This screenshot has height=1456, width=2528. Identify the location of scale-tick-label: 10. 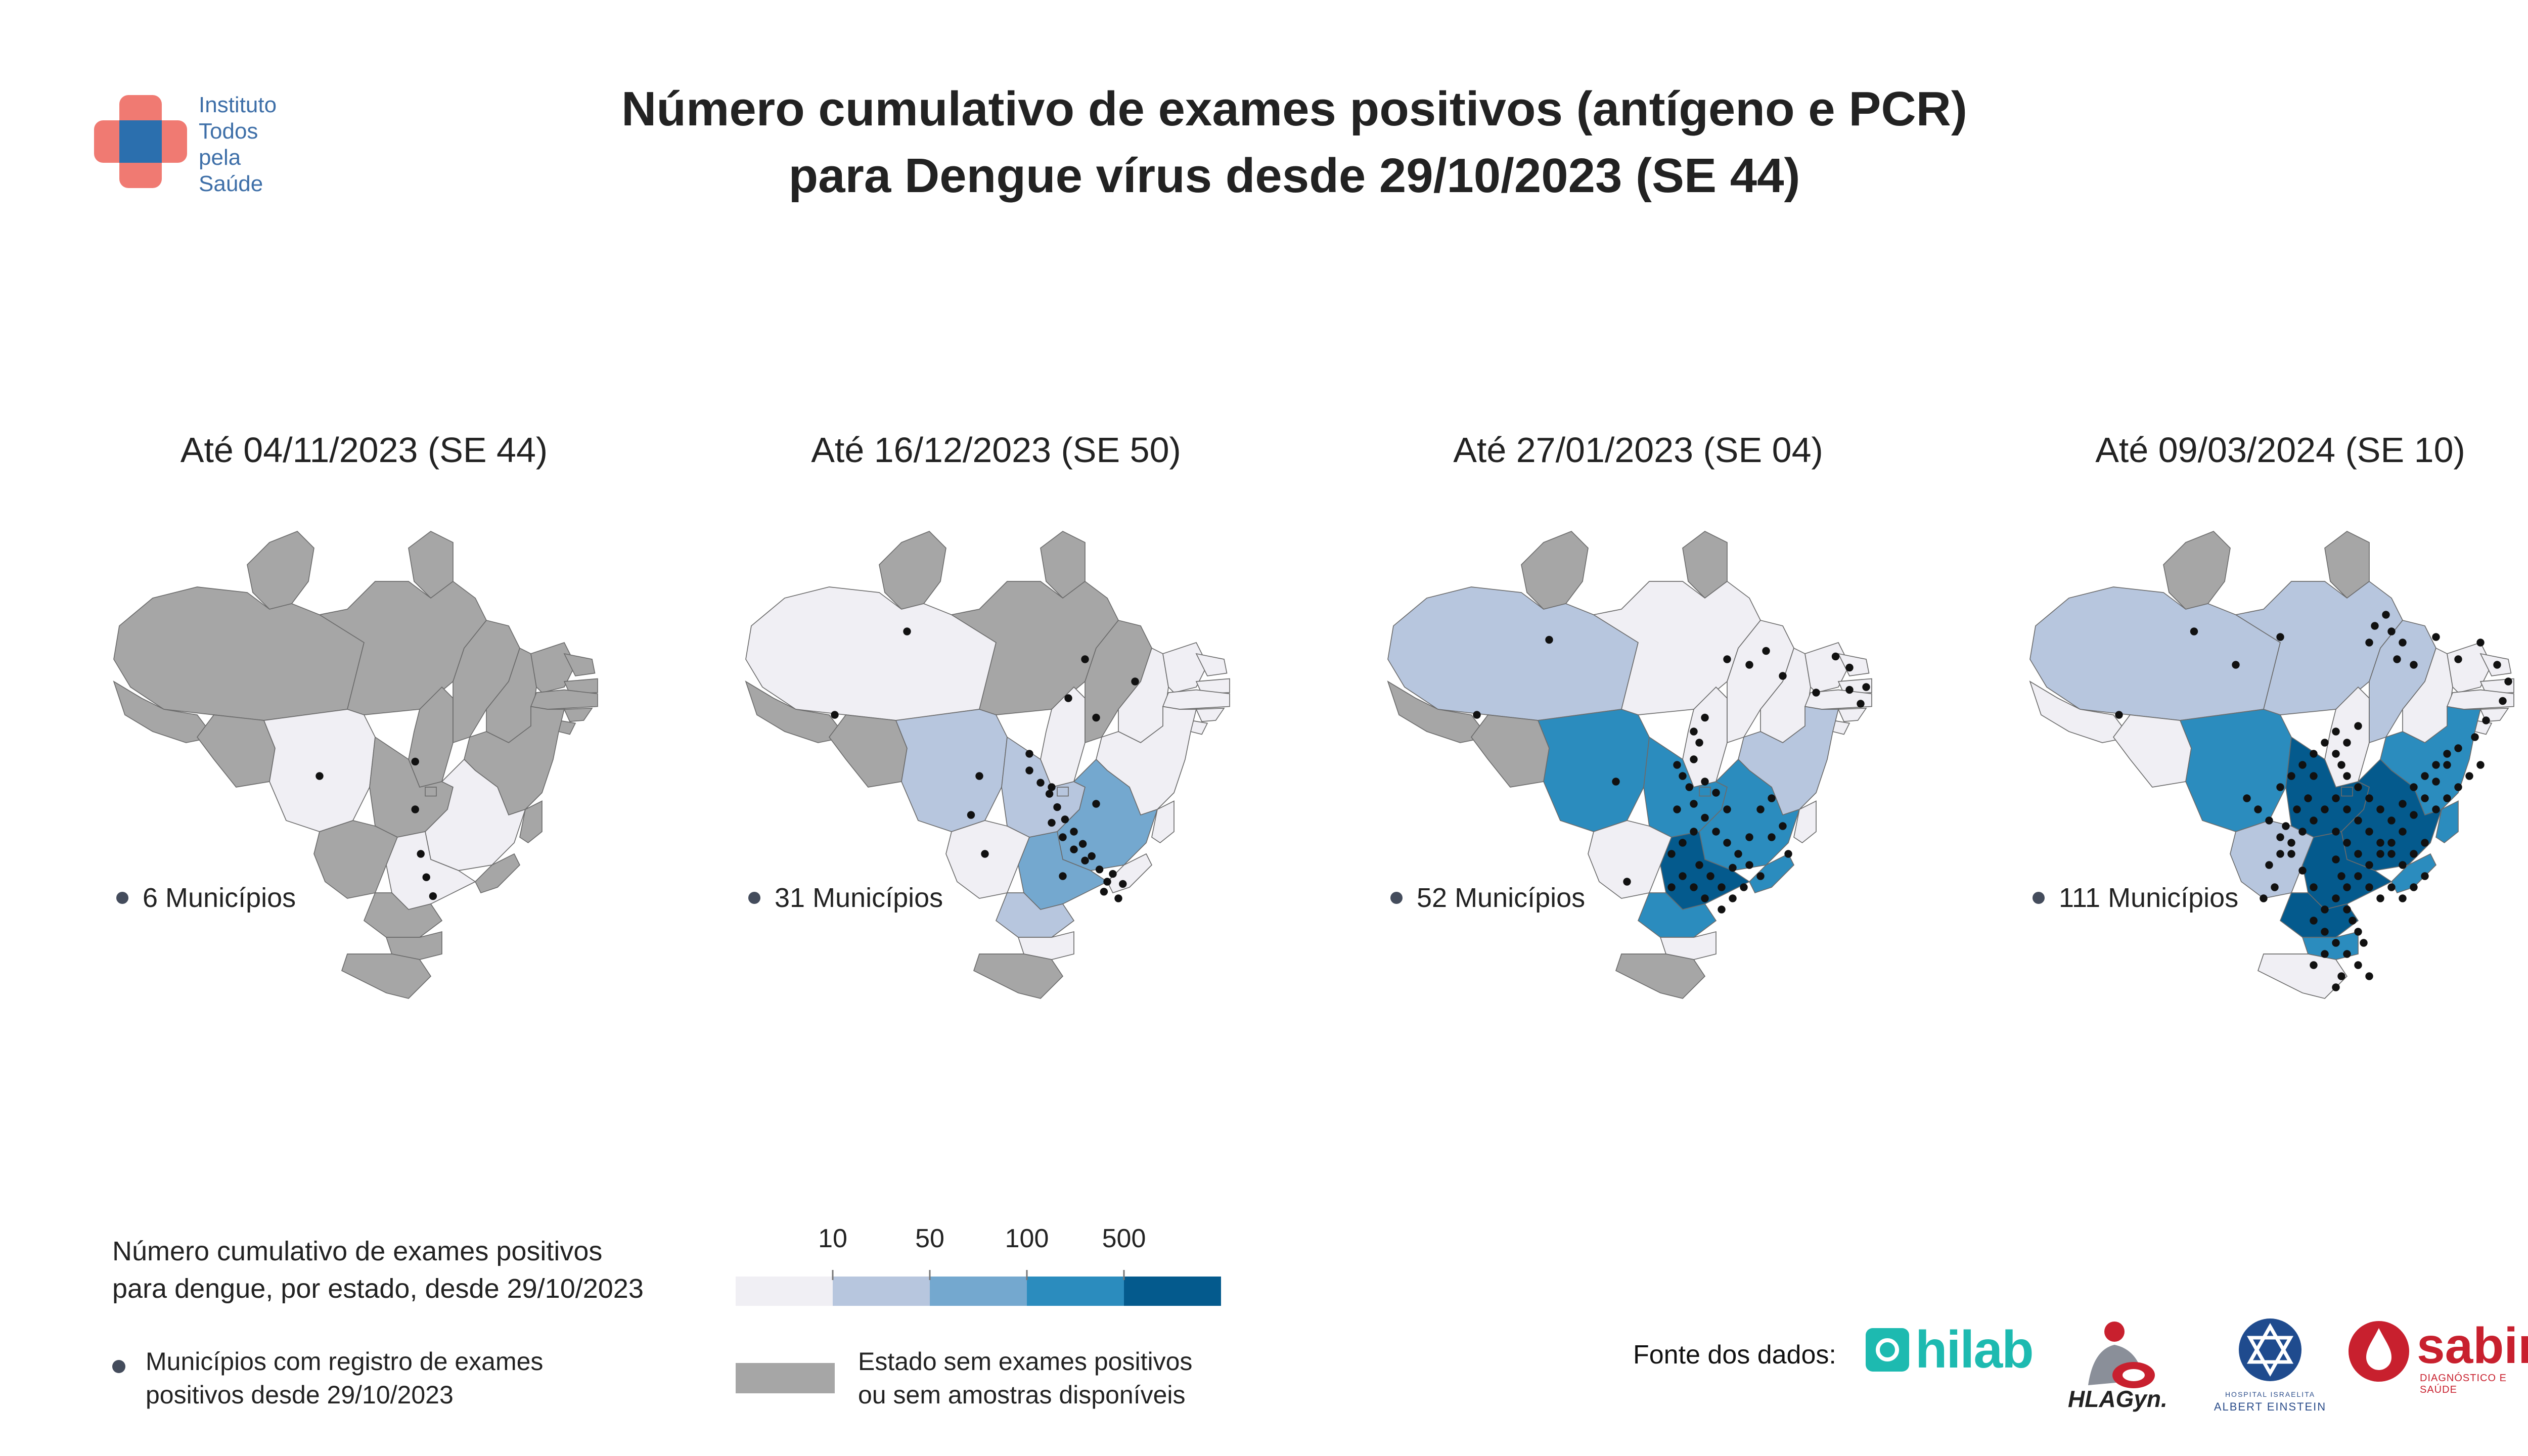
(833, 1238).